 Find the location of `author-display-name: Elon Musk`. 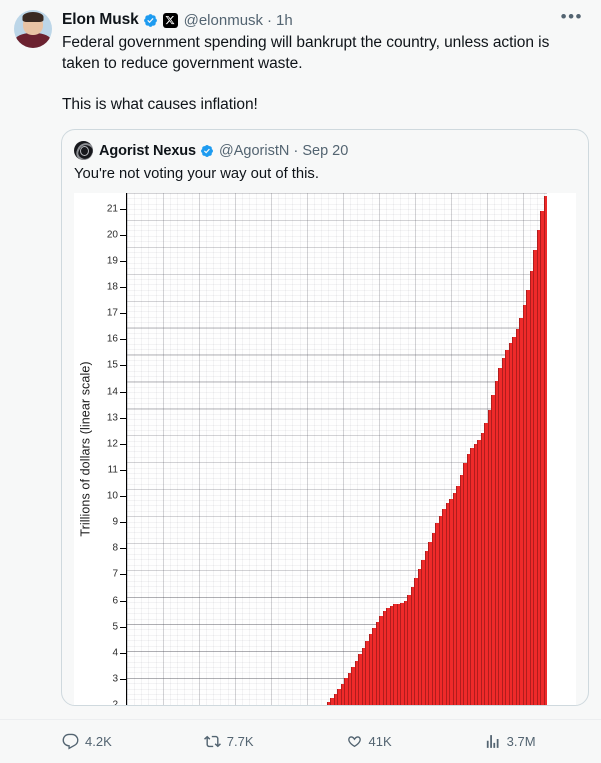

author-display-name: Elon Musk is located at coordinates (100, 20).